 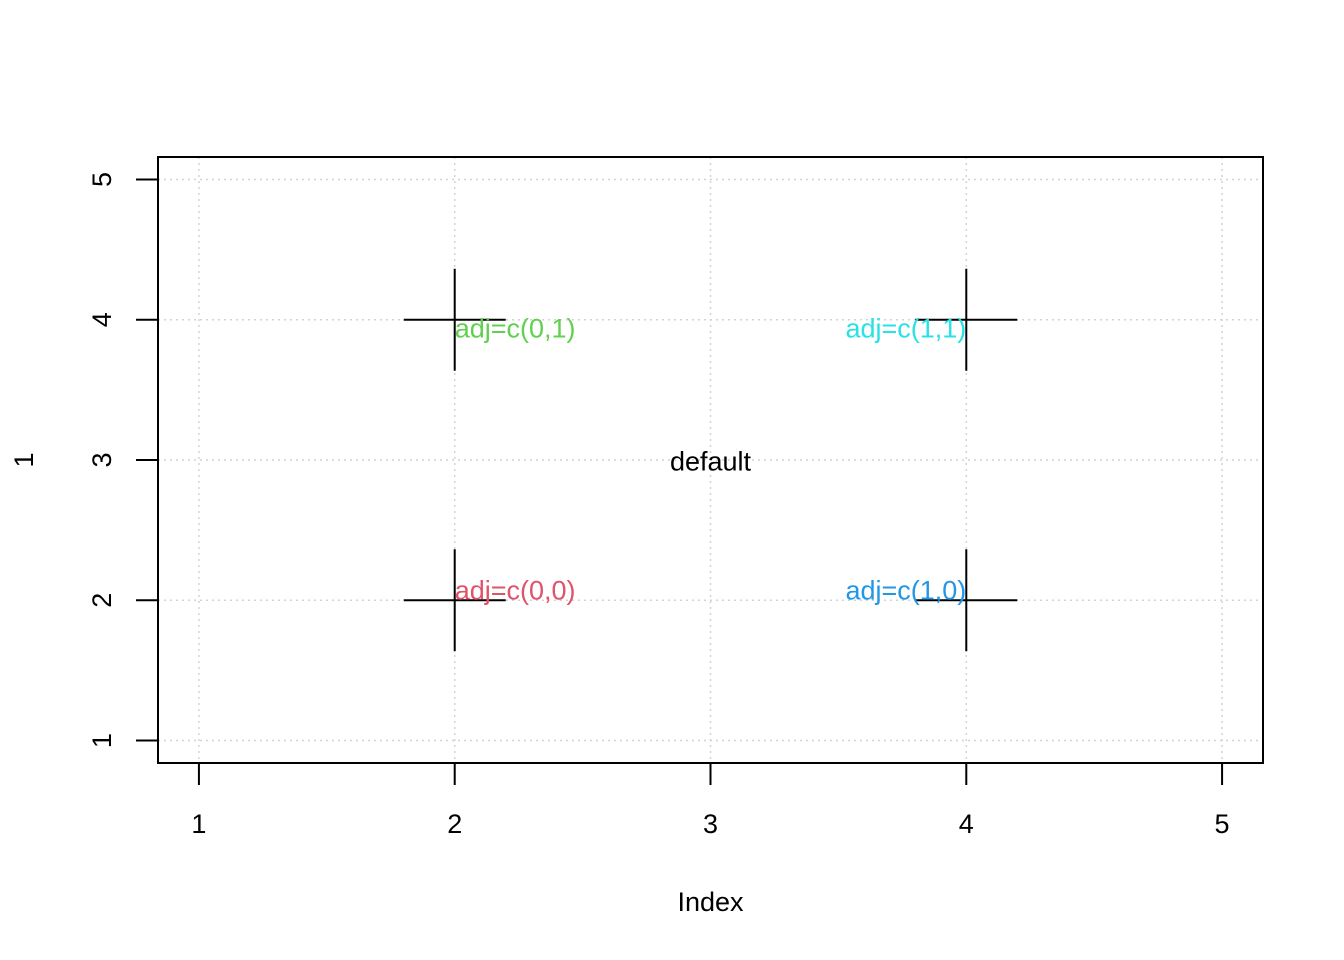 What do you see at coordinates (1222, 824) in the screenshot?
I see `x-tick-label: 5` at bounding box center [1222, 824].